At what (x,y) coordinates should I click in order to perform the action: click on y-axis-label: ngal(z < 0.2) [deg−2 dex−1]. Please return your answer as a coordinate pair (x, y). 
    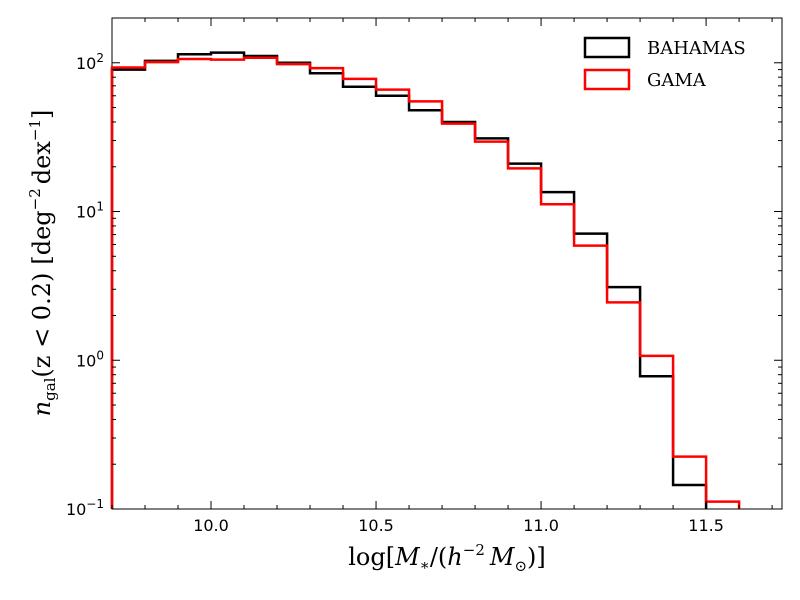
    Looking at the image, I should click on (42, 263).